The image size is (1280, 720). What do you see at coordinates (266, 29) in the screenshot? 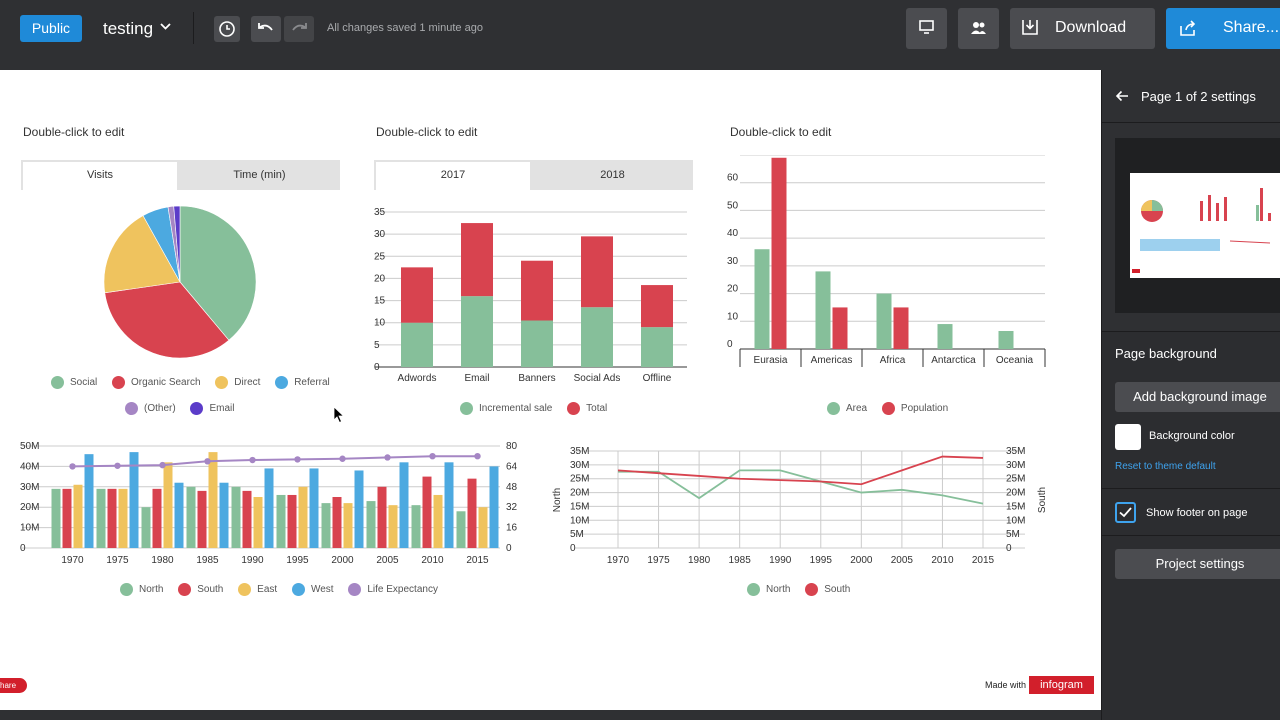
I see `undo-button` at bounding box center [266, 29].